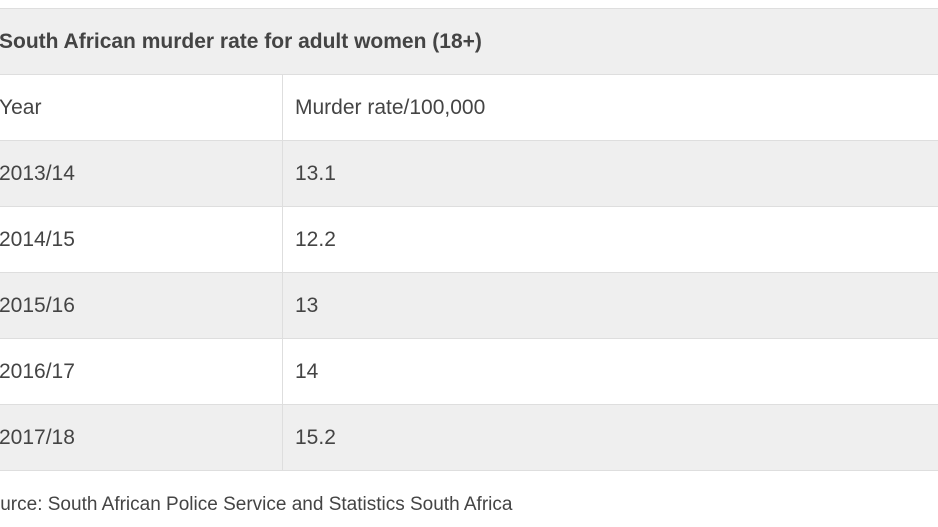 This screenshot has height=527, width=938. I want to click on column-header: Year, so click(141, 107).